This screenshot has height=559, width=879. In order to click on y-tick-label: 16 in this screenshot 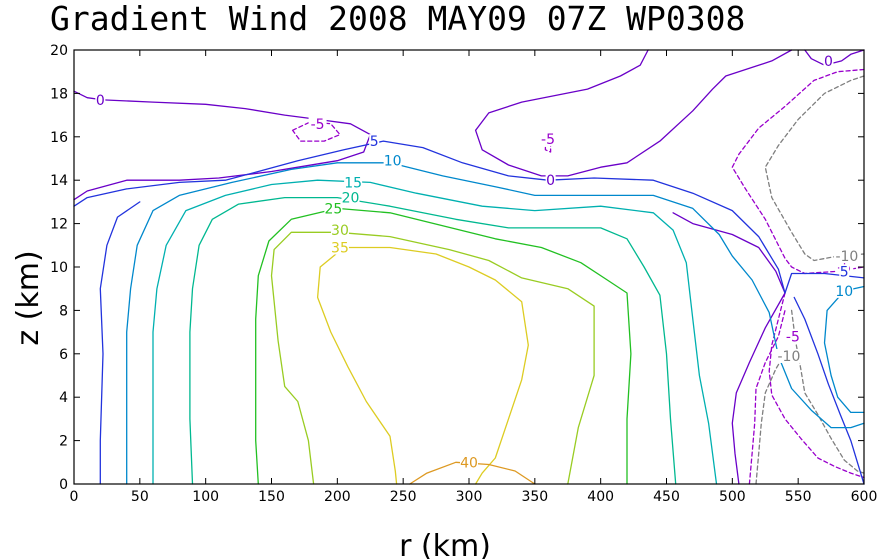, I will do `click(59, 138)`.